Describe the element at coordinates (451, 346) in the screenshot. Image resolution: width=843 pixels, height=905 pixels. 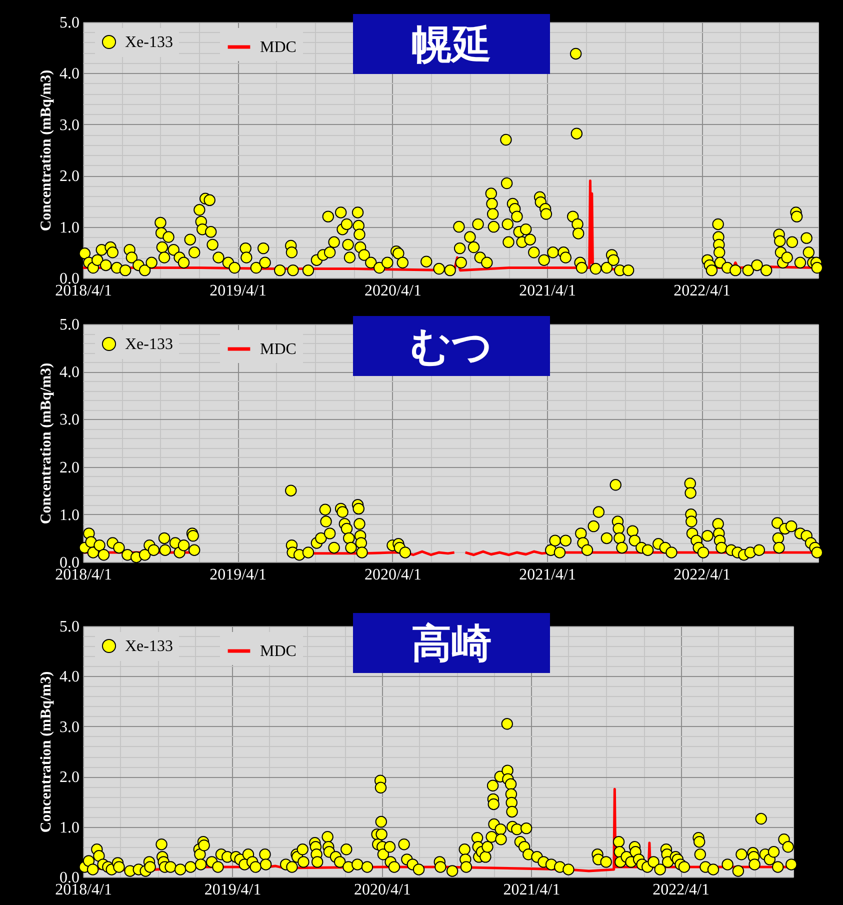
I see `chart-title: むつ` at that location.